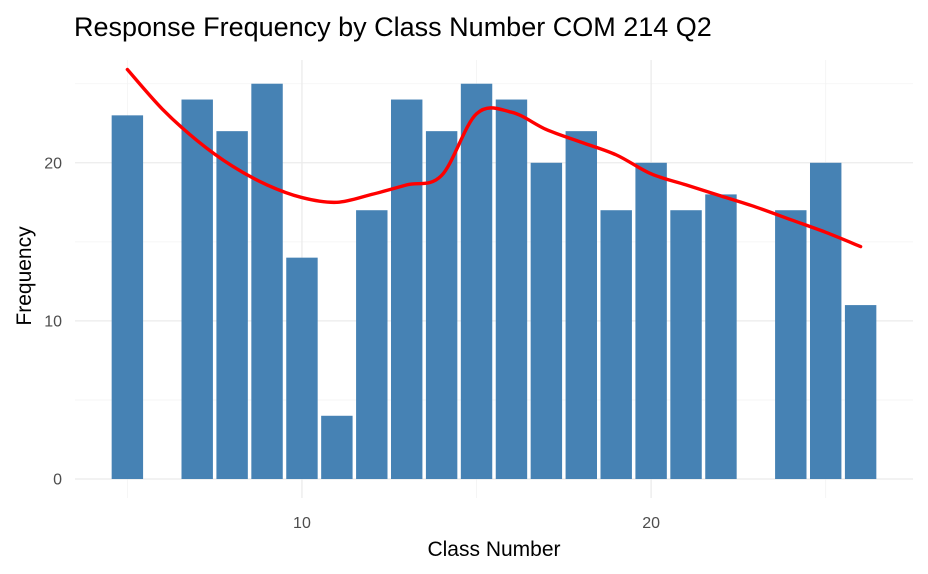 Image resolution: width=928 pixels, height=574 pixels. What do you see at coordinates (24, 276) in the screenshot?
I see `y-axis-label: Frequency` at bounding box center [24, 276].